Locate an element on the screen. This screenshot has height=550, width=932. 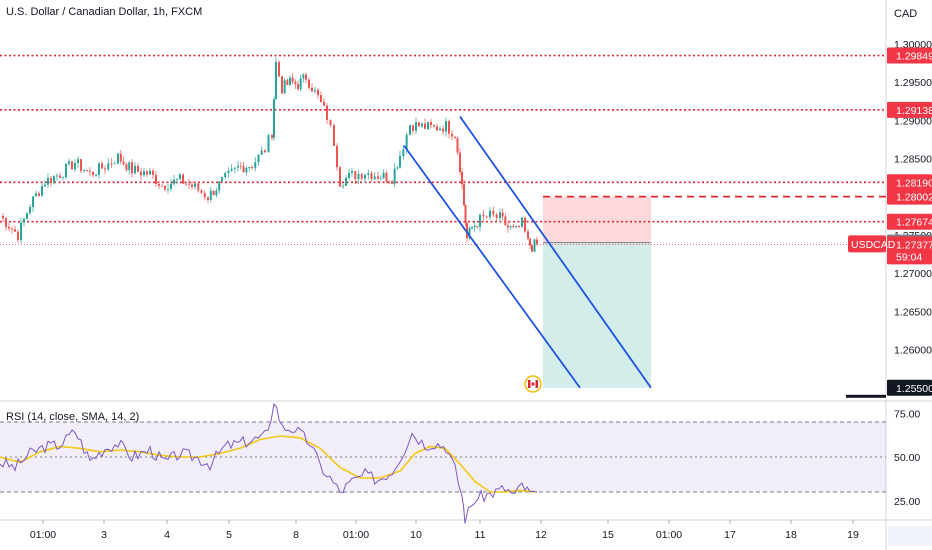
price-badge-label: 1.27674 is located at coordinates (914, 223).